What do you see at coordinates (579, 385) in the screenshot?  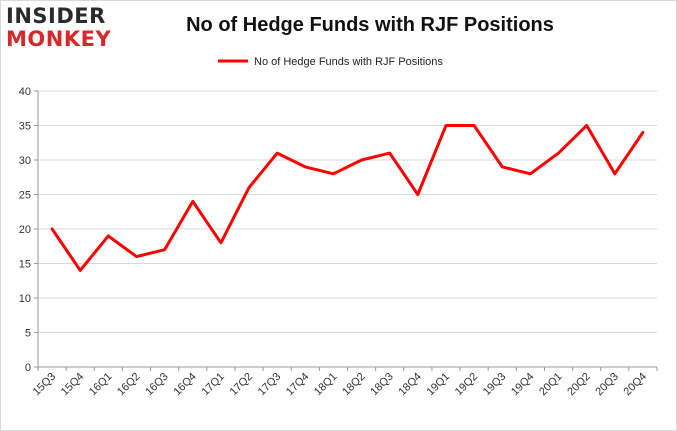 I see `x-tick-label: 20Q2` at bounding box center [579, 385].